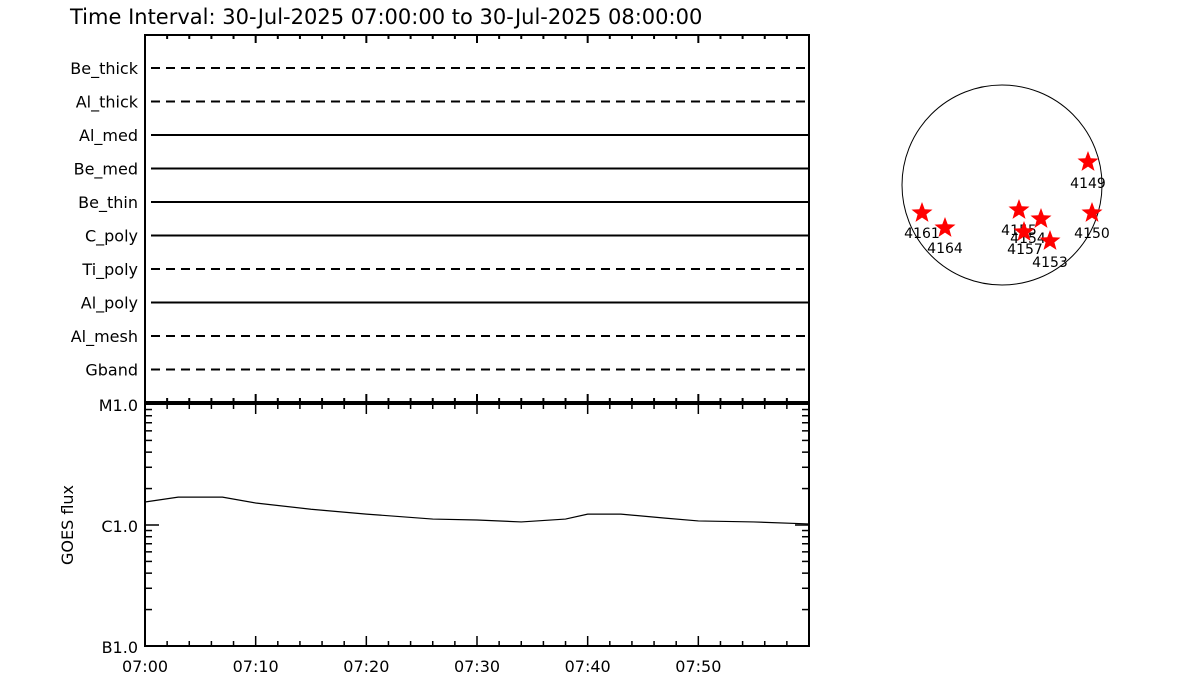 The image size is (1200, 700). What do you see at coordinates (120, 647) in the screenshot?
I see `y-tick-label: B1.0` at bounding box center [120, 647].